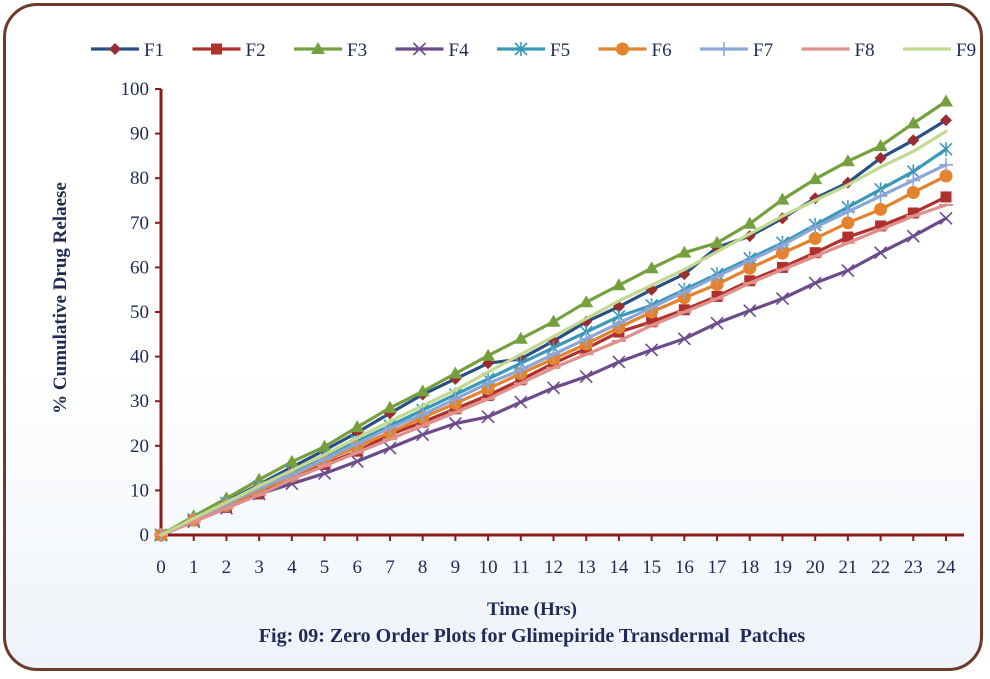 Image resolution: width=990 pixels, height=679 pixels. Describe the element at coordinates (432, 50) in the screenshot. I see `legend-item-f4: F4` at that location.